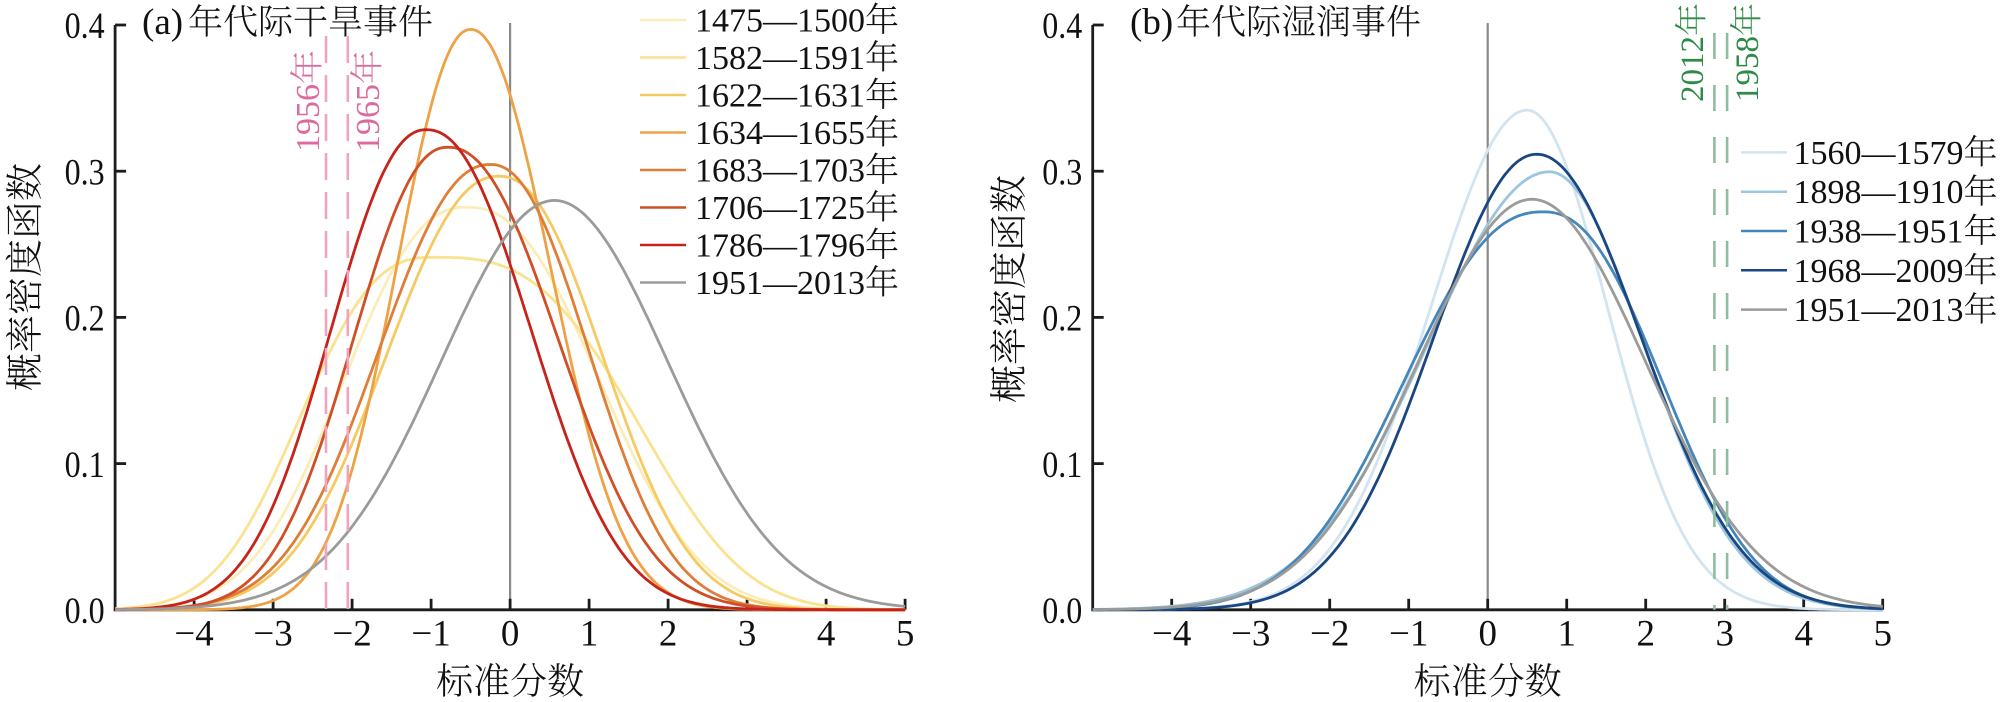  I want to click on svg-text: 1634—1655, so click(780, 133).